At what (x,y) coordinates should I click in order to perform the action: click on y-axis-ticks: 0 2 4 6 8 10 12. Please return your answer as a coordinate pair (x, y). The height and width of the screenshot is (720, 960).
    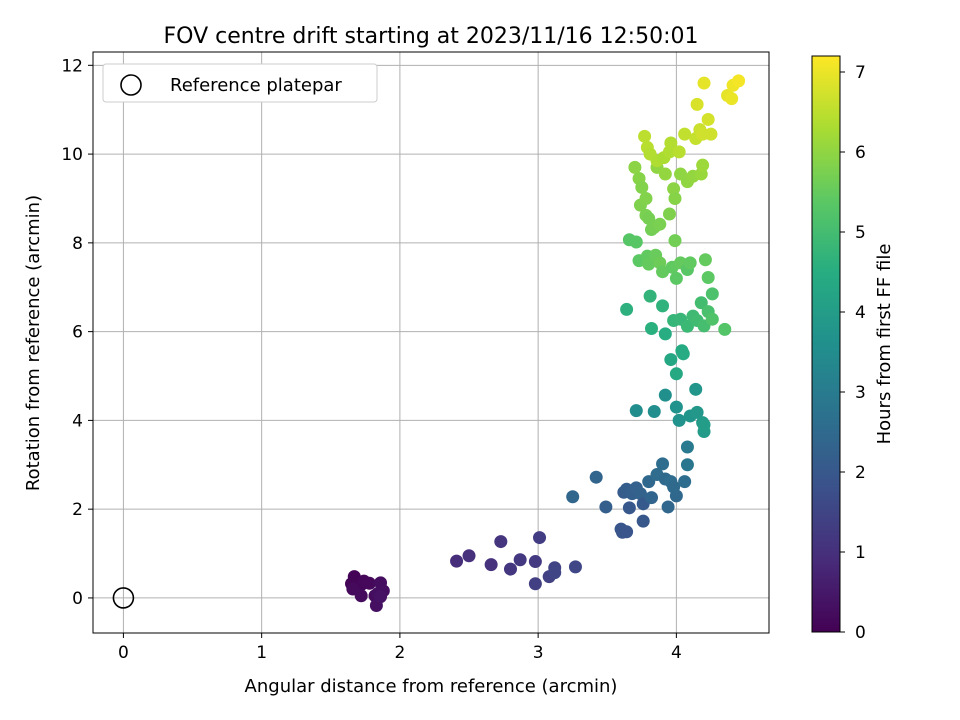
    Looking at the image, I should click on (77, 332).